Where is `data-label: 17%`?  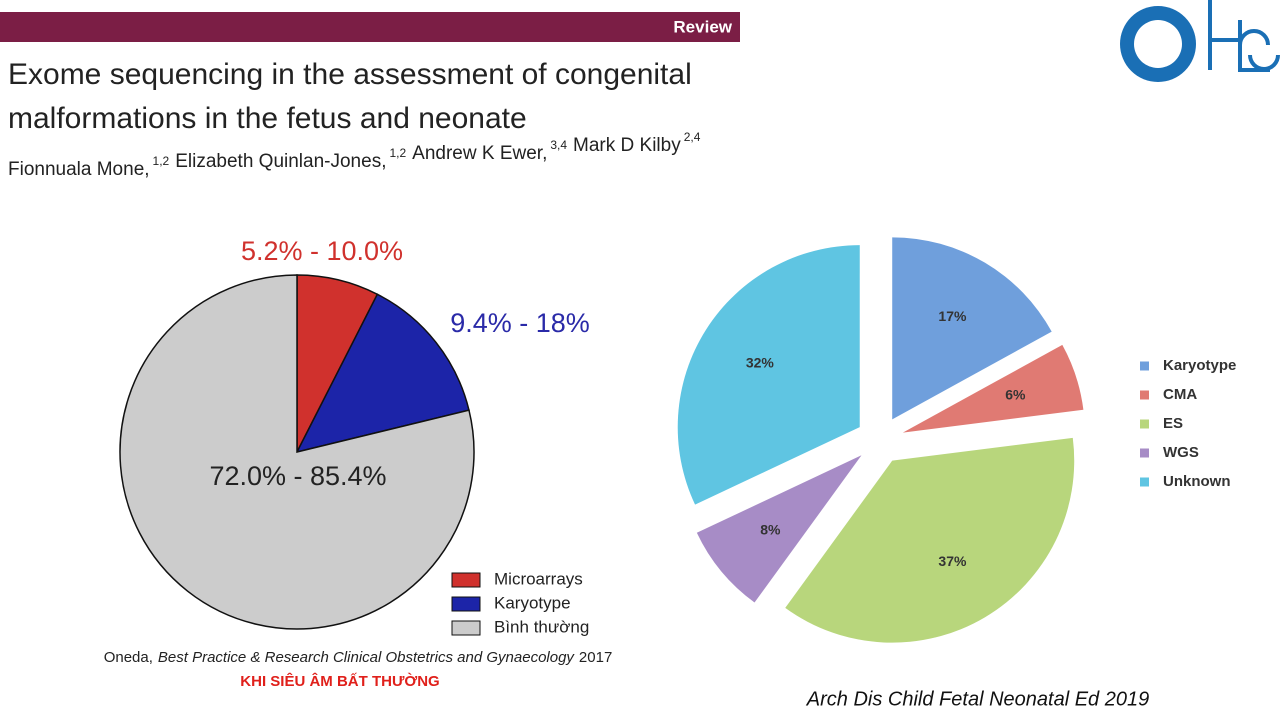 data-label: 17% is located at coordinates (952, 316).